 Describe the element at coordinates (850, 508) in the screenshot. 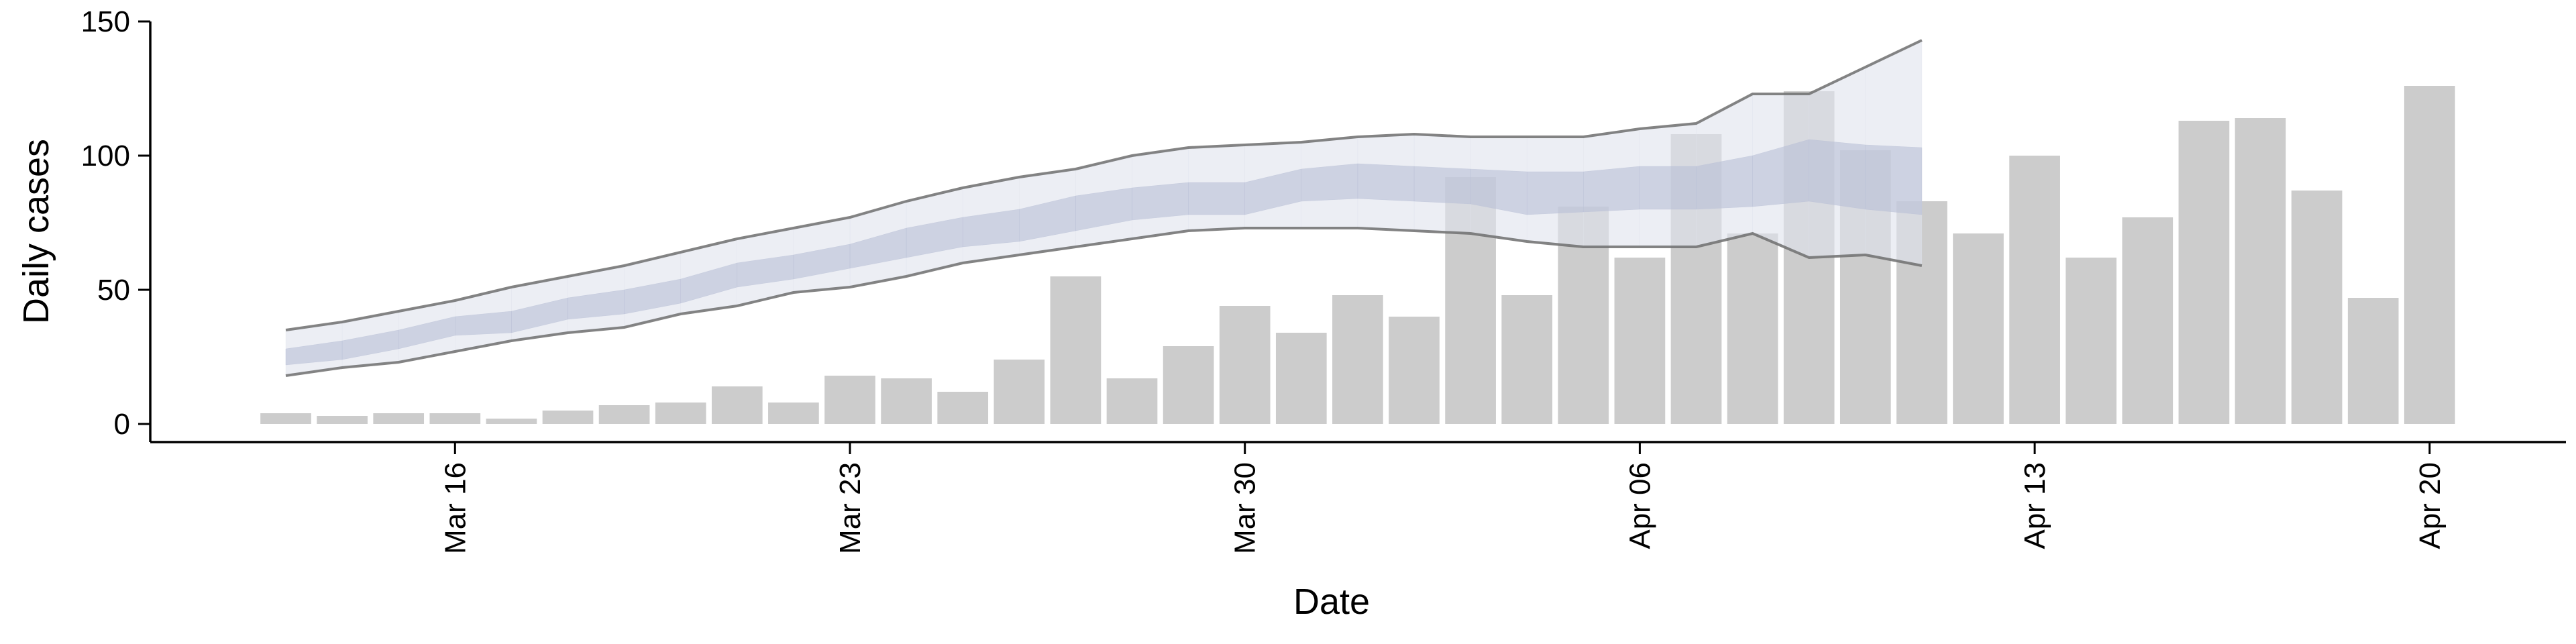

I see `x-tick-label: Mar 23` at that location.